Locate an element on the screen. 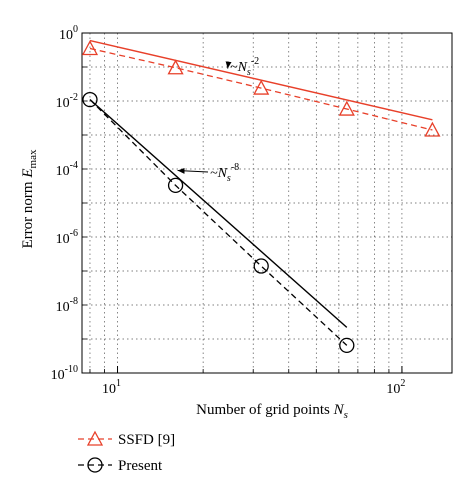 The height and width of the screenshot is (495, 474). legend-label-ssfd: SSFD [9] is located at coordinates (146, 440).